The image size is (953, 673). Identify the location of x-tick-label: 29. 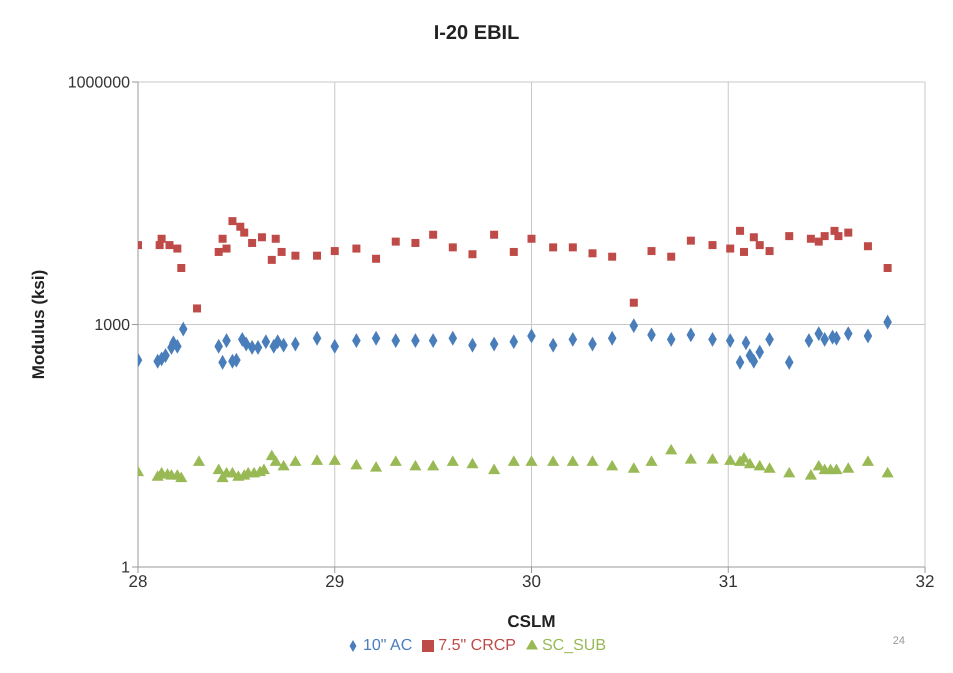
(334, 582).